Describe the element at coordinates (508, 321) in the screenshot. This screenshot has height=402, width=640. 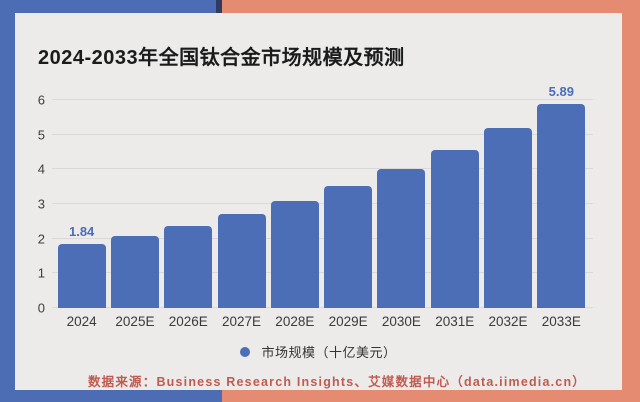
I see `x-axis-tick-2032E: 2032E` at that location.